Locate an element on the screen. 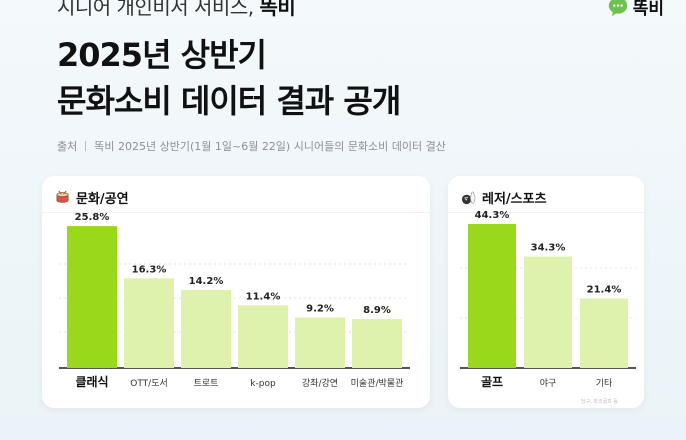  category-label-3: 기타 is located at coordinates (604, 383).